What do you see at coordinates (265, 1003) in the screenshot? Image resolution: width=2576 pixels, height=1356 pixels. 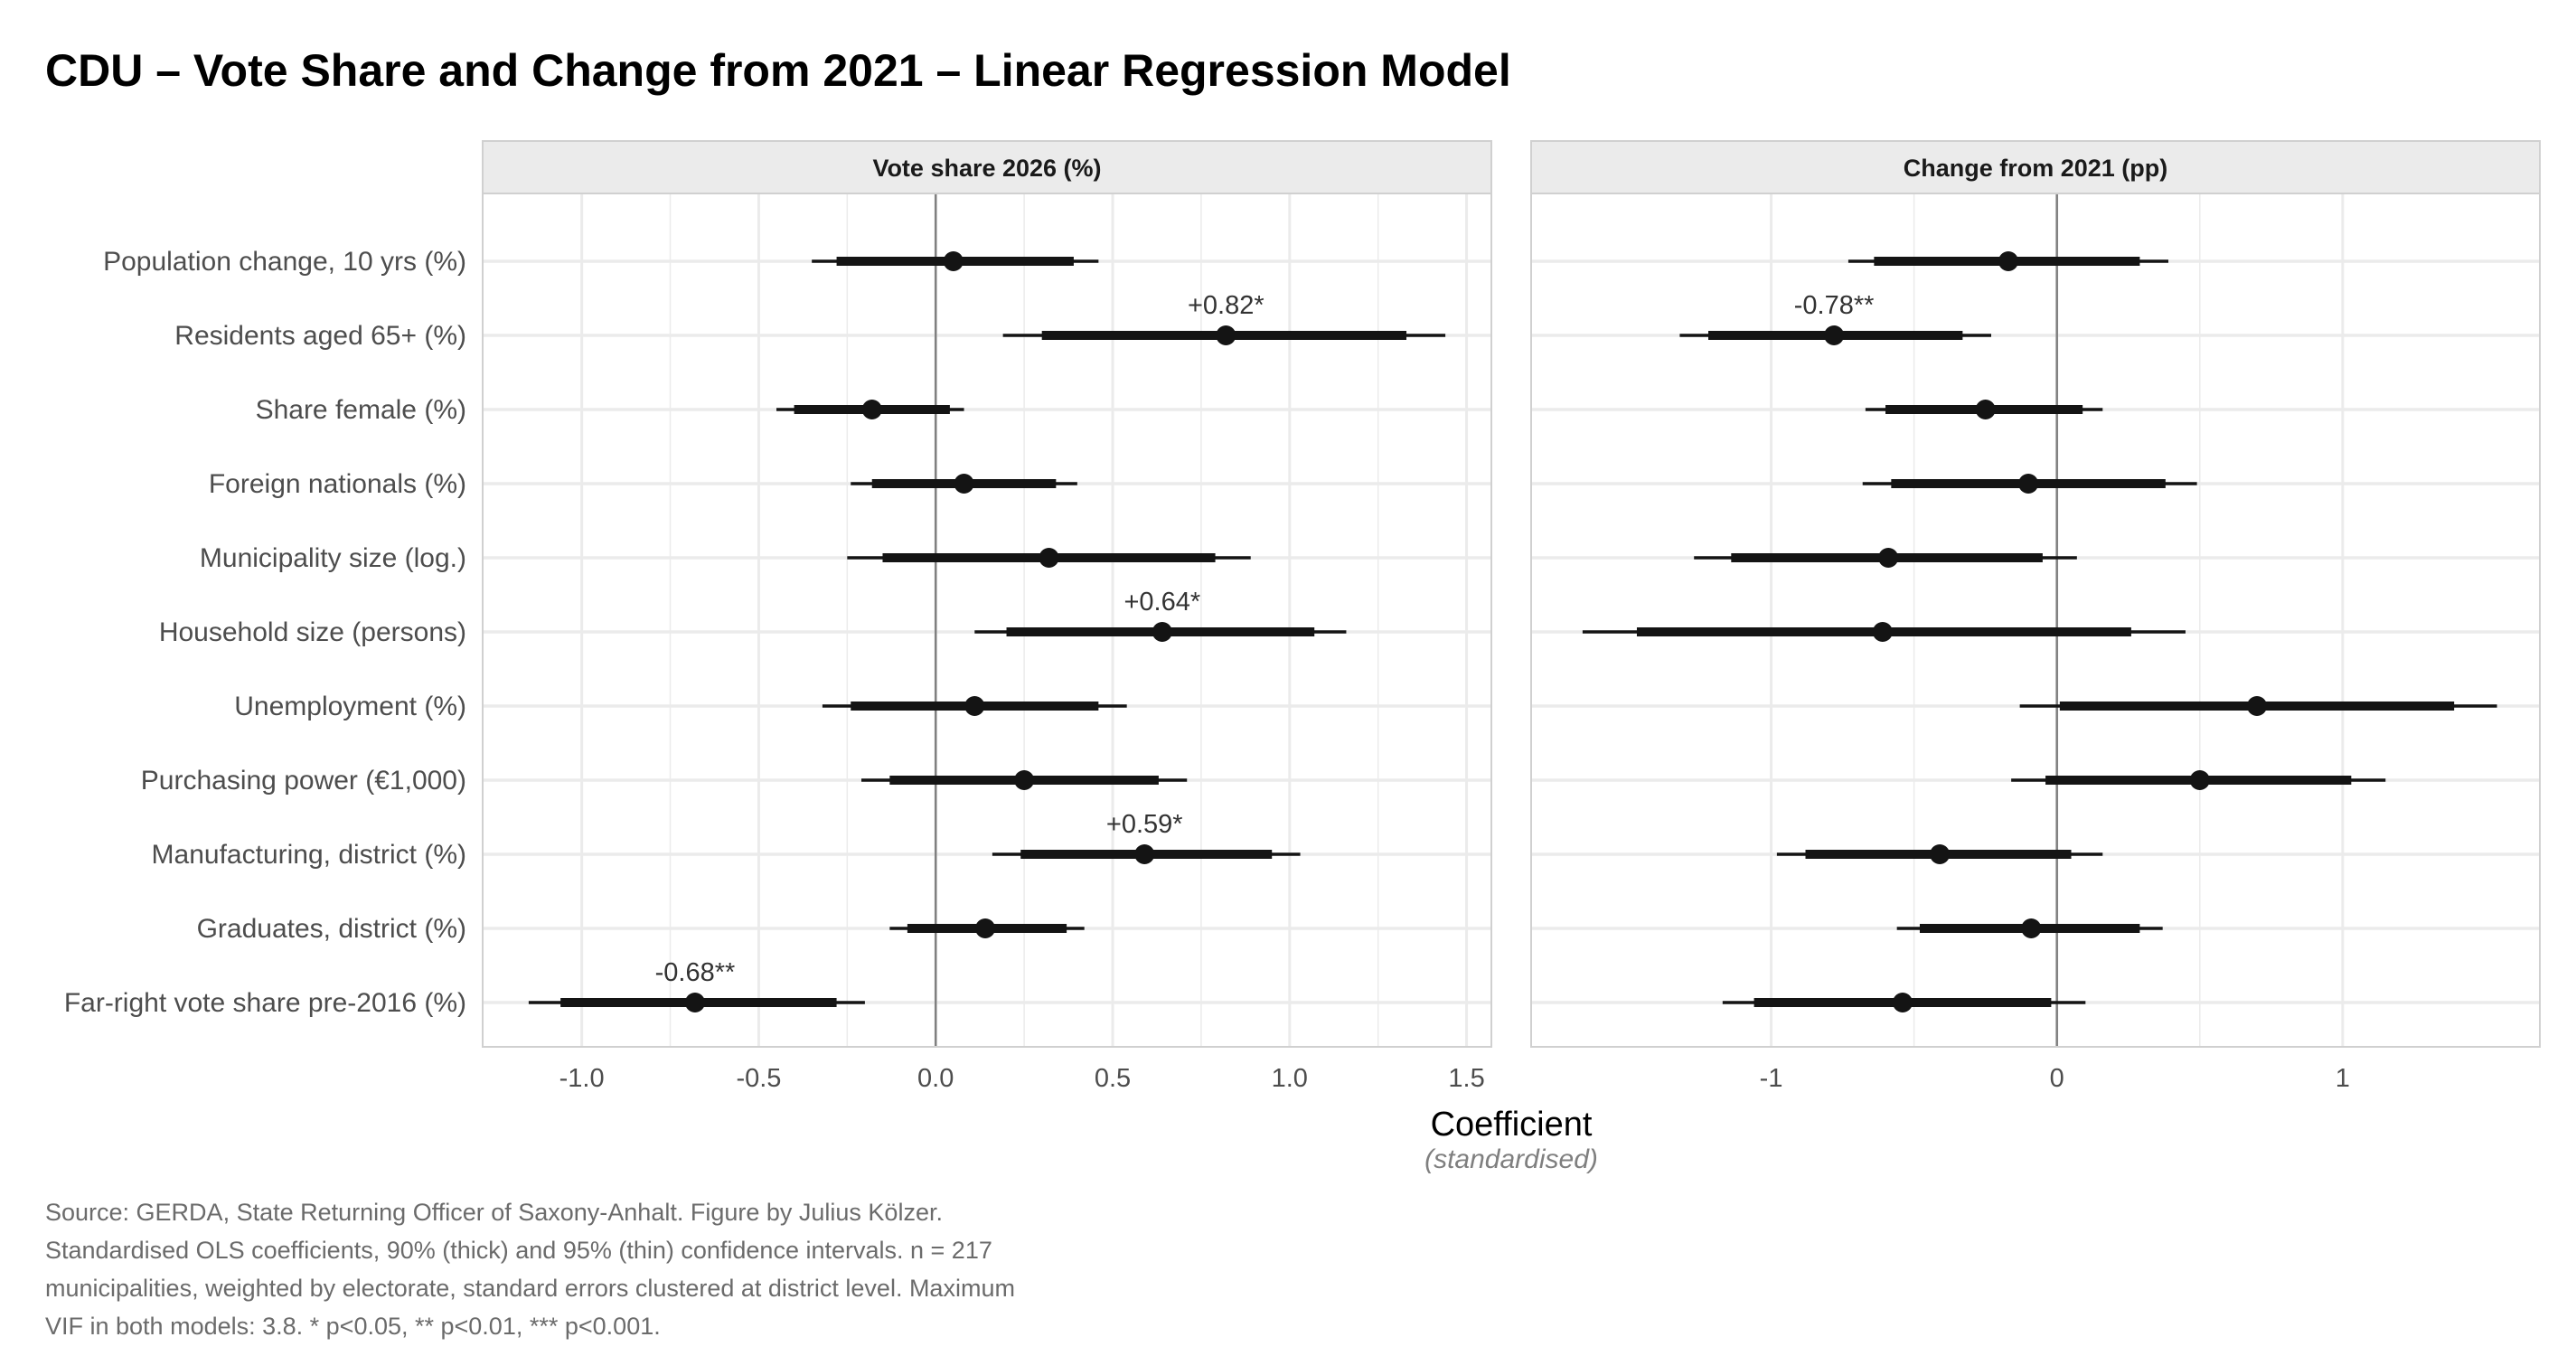 I see `y-tick-label: Far-right vote share pre-2016 (%)` at bounding box center [265, 1003].